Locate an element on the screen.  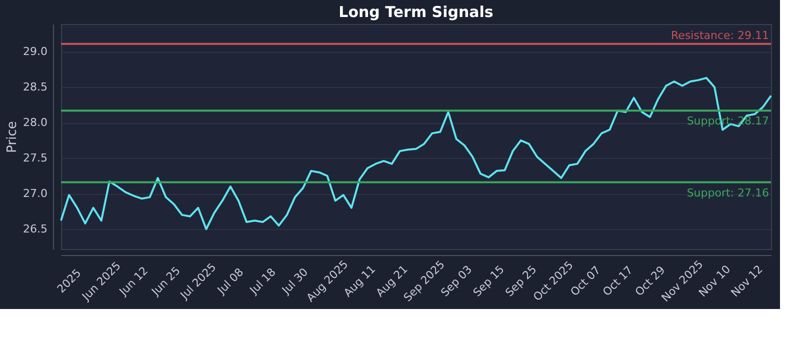
y-axis-title: Price is located at coordinates (12, 137).